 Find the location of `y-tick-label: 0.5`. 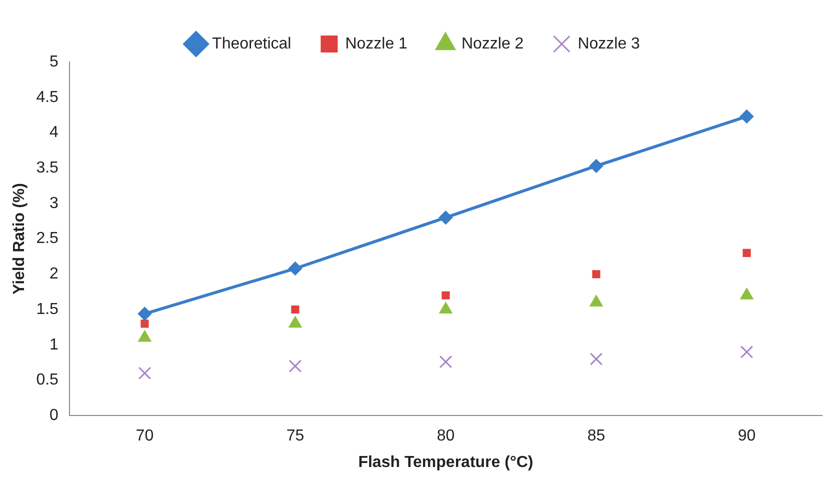

y-tick-label: 0.5 is located at coordinates (47, 380).